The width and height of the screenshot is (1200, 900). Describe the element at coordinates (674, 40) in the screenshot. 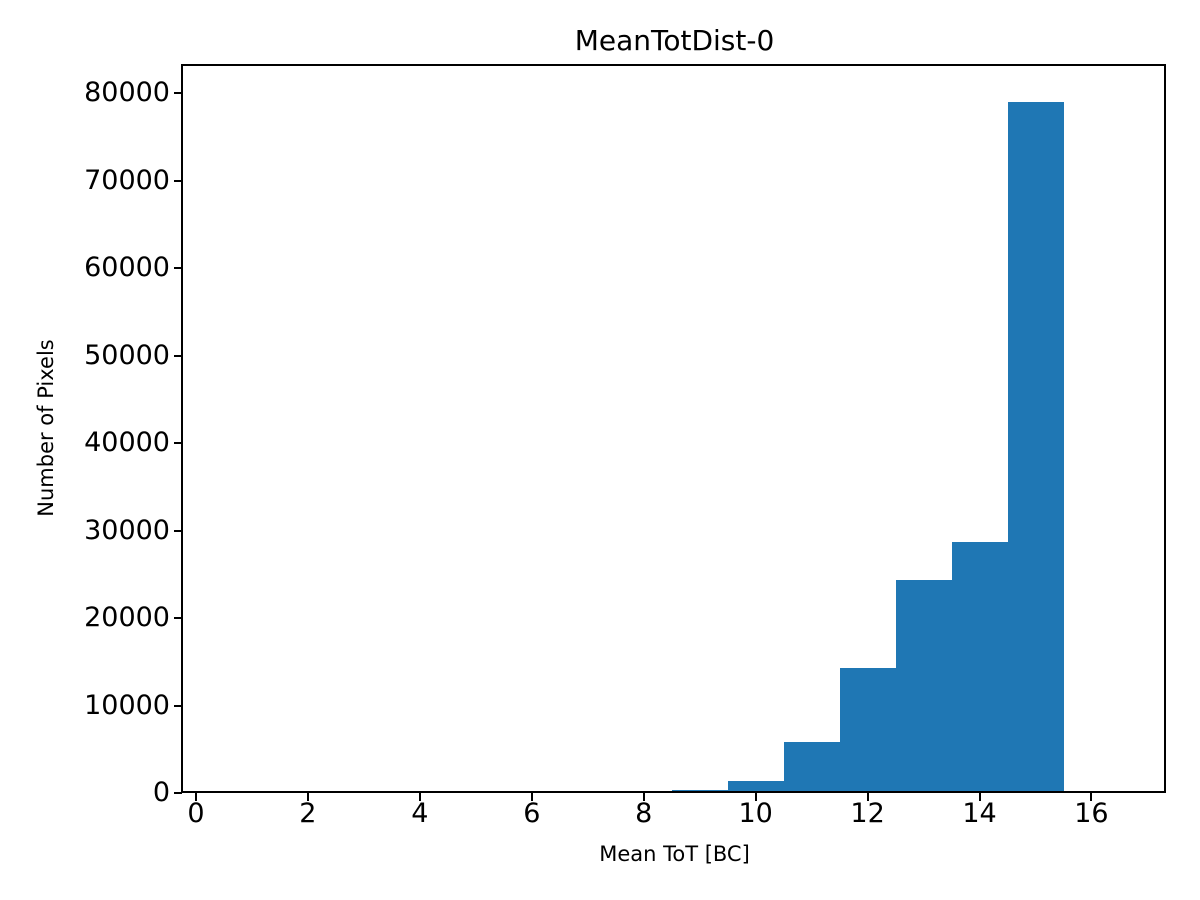

I see `chart-title: MeanTotDist-0` at that location.